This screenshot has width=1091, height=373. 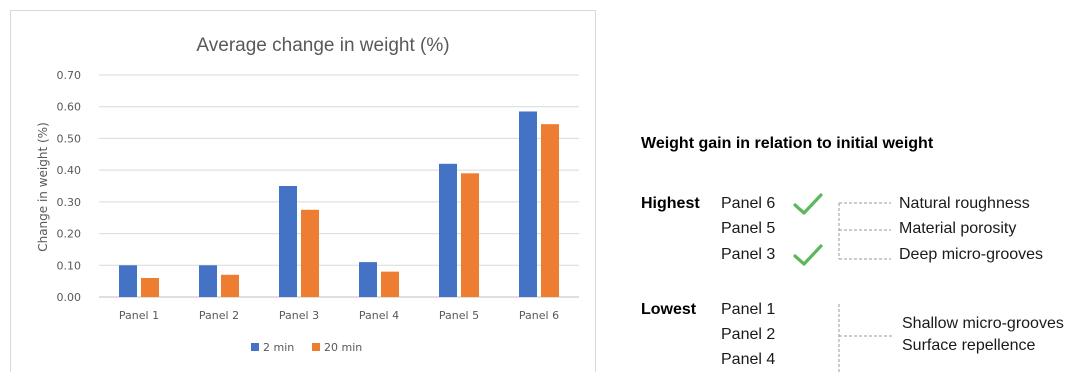 What do you see at coordinates (748, 203) in the screenshot?
I see `highest-panel-1: Panel 6` at bounding box center [748, 203].